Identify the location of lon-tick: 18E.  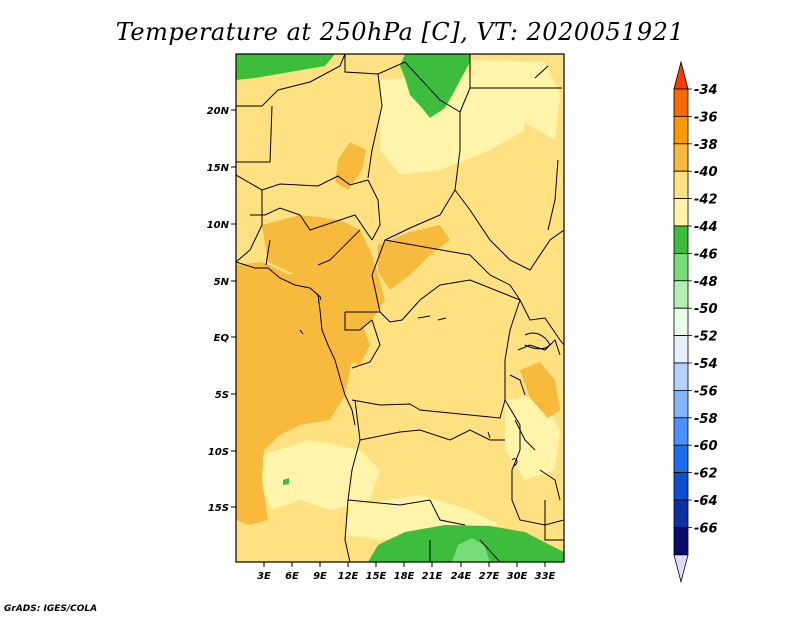
(404, 572).